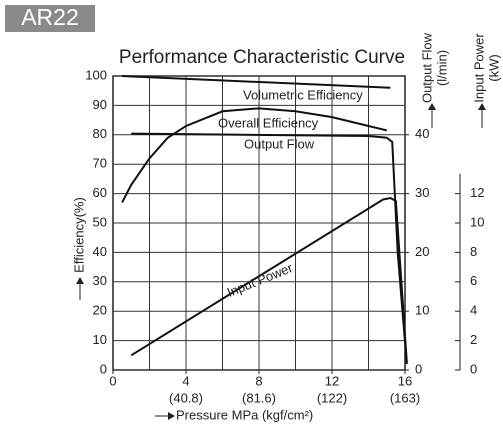 The height and width of the screenshot is (430, 503). Describe the element at coordinates (493, 67) in the screenshot. I see `y3-axis-unit: (kW)` at that location.